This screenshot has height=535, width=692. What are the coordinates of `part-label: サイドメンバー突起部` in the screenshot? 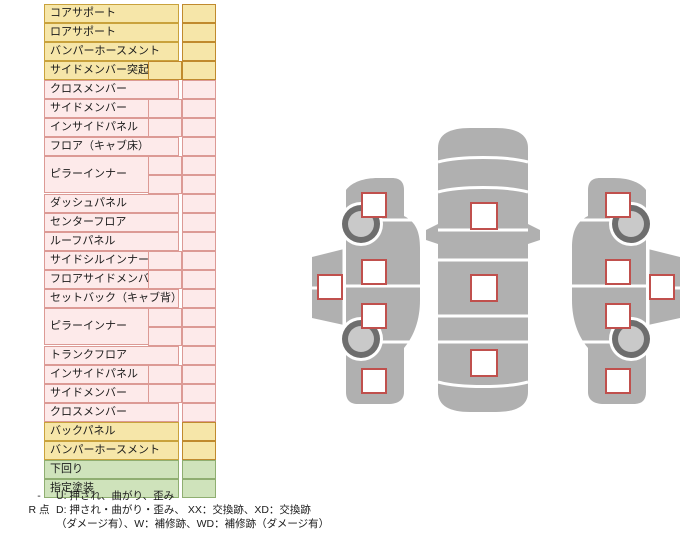 It's located at (111, 70).